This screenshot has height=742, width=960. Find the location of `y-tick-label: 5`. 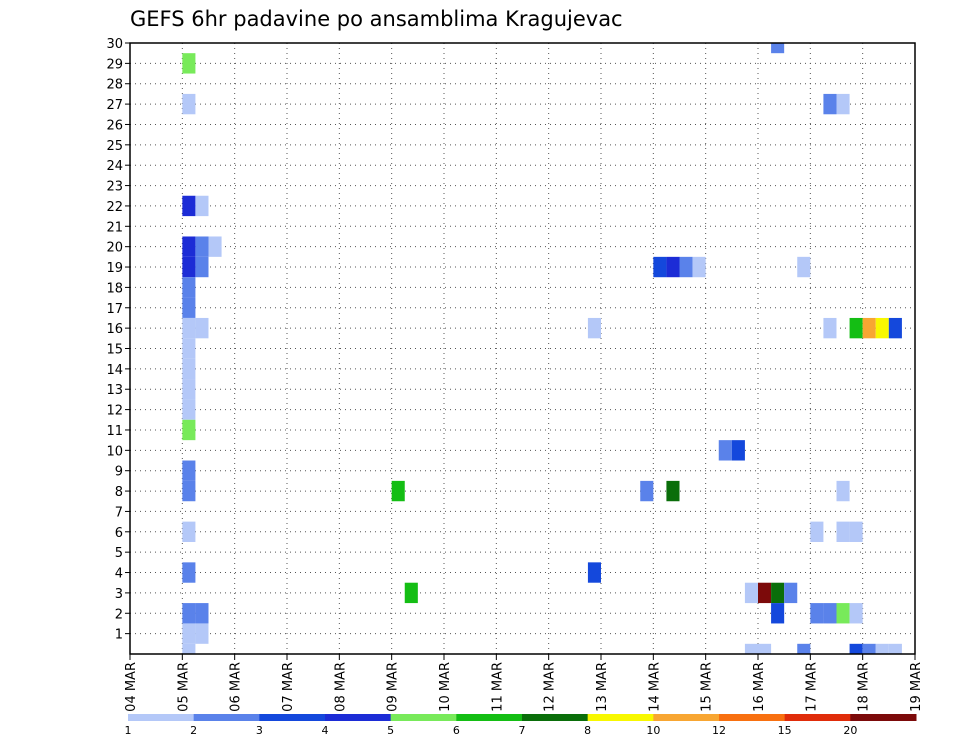

y-tick-label: 5 is located at coordinates (119, 553).